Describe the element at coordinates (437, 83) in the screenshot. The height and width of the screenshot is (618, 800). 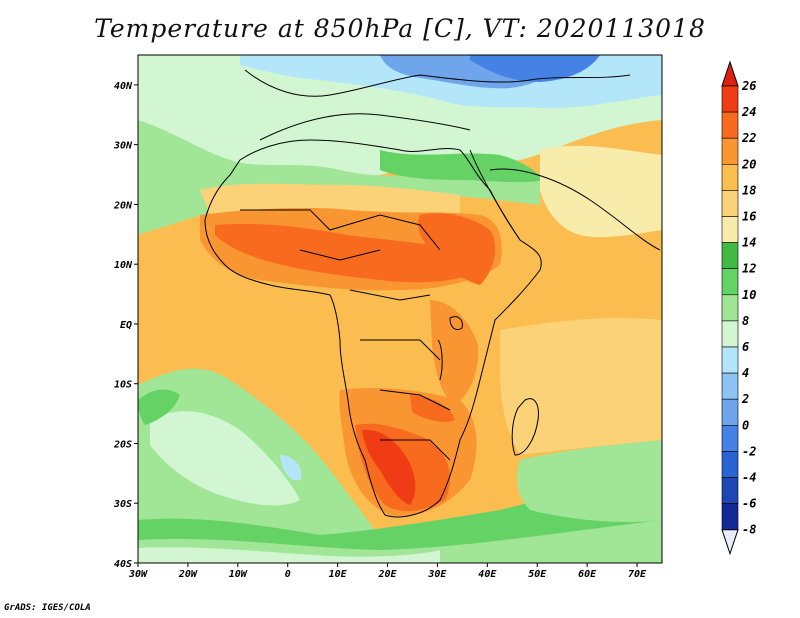
I see `europe-coast` at that location.